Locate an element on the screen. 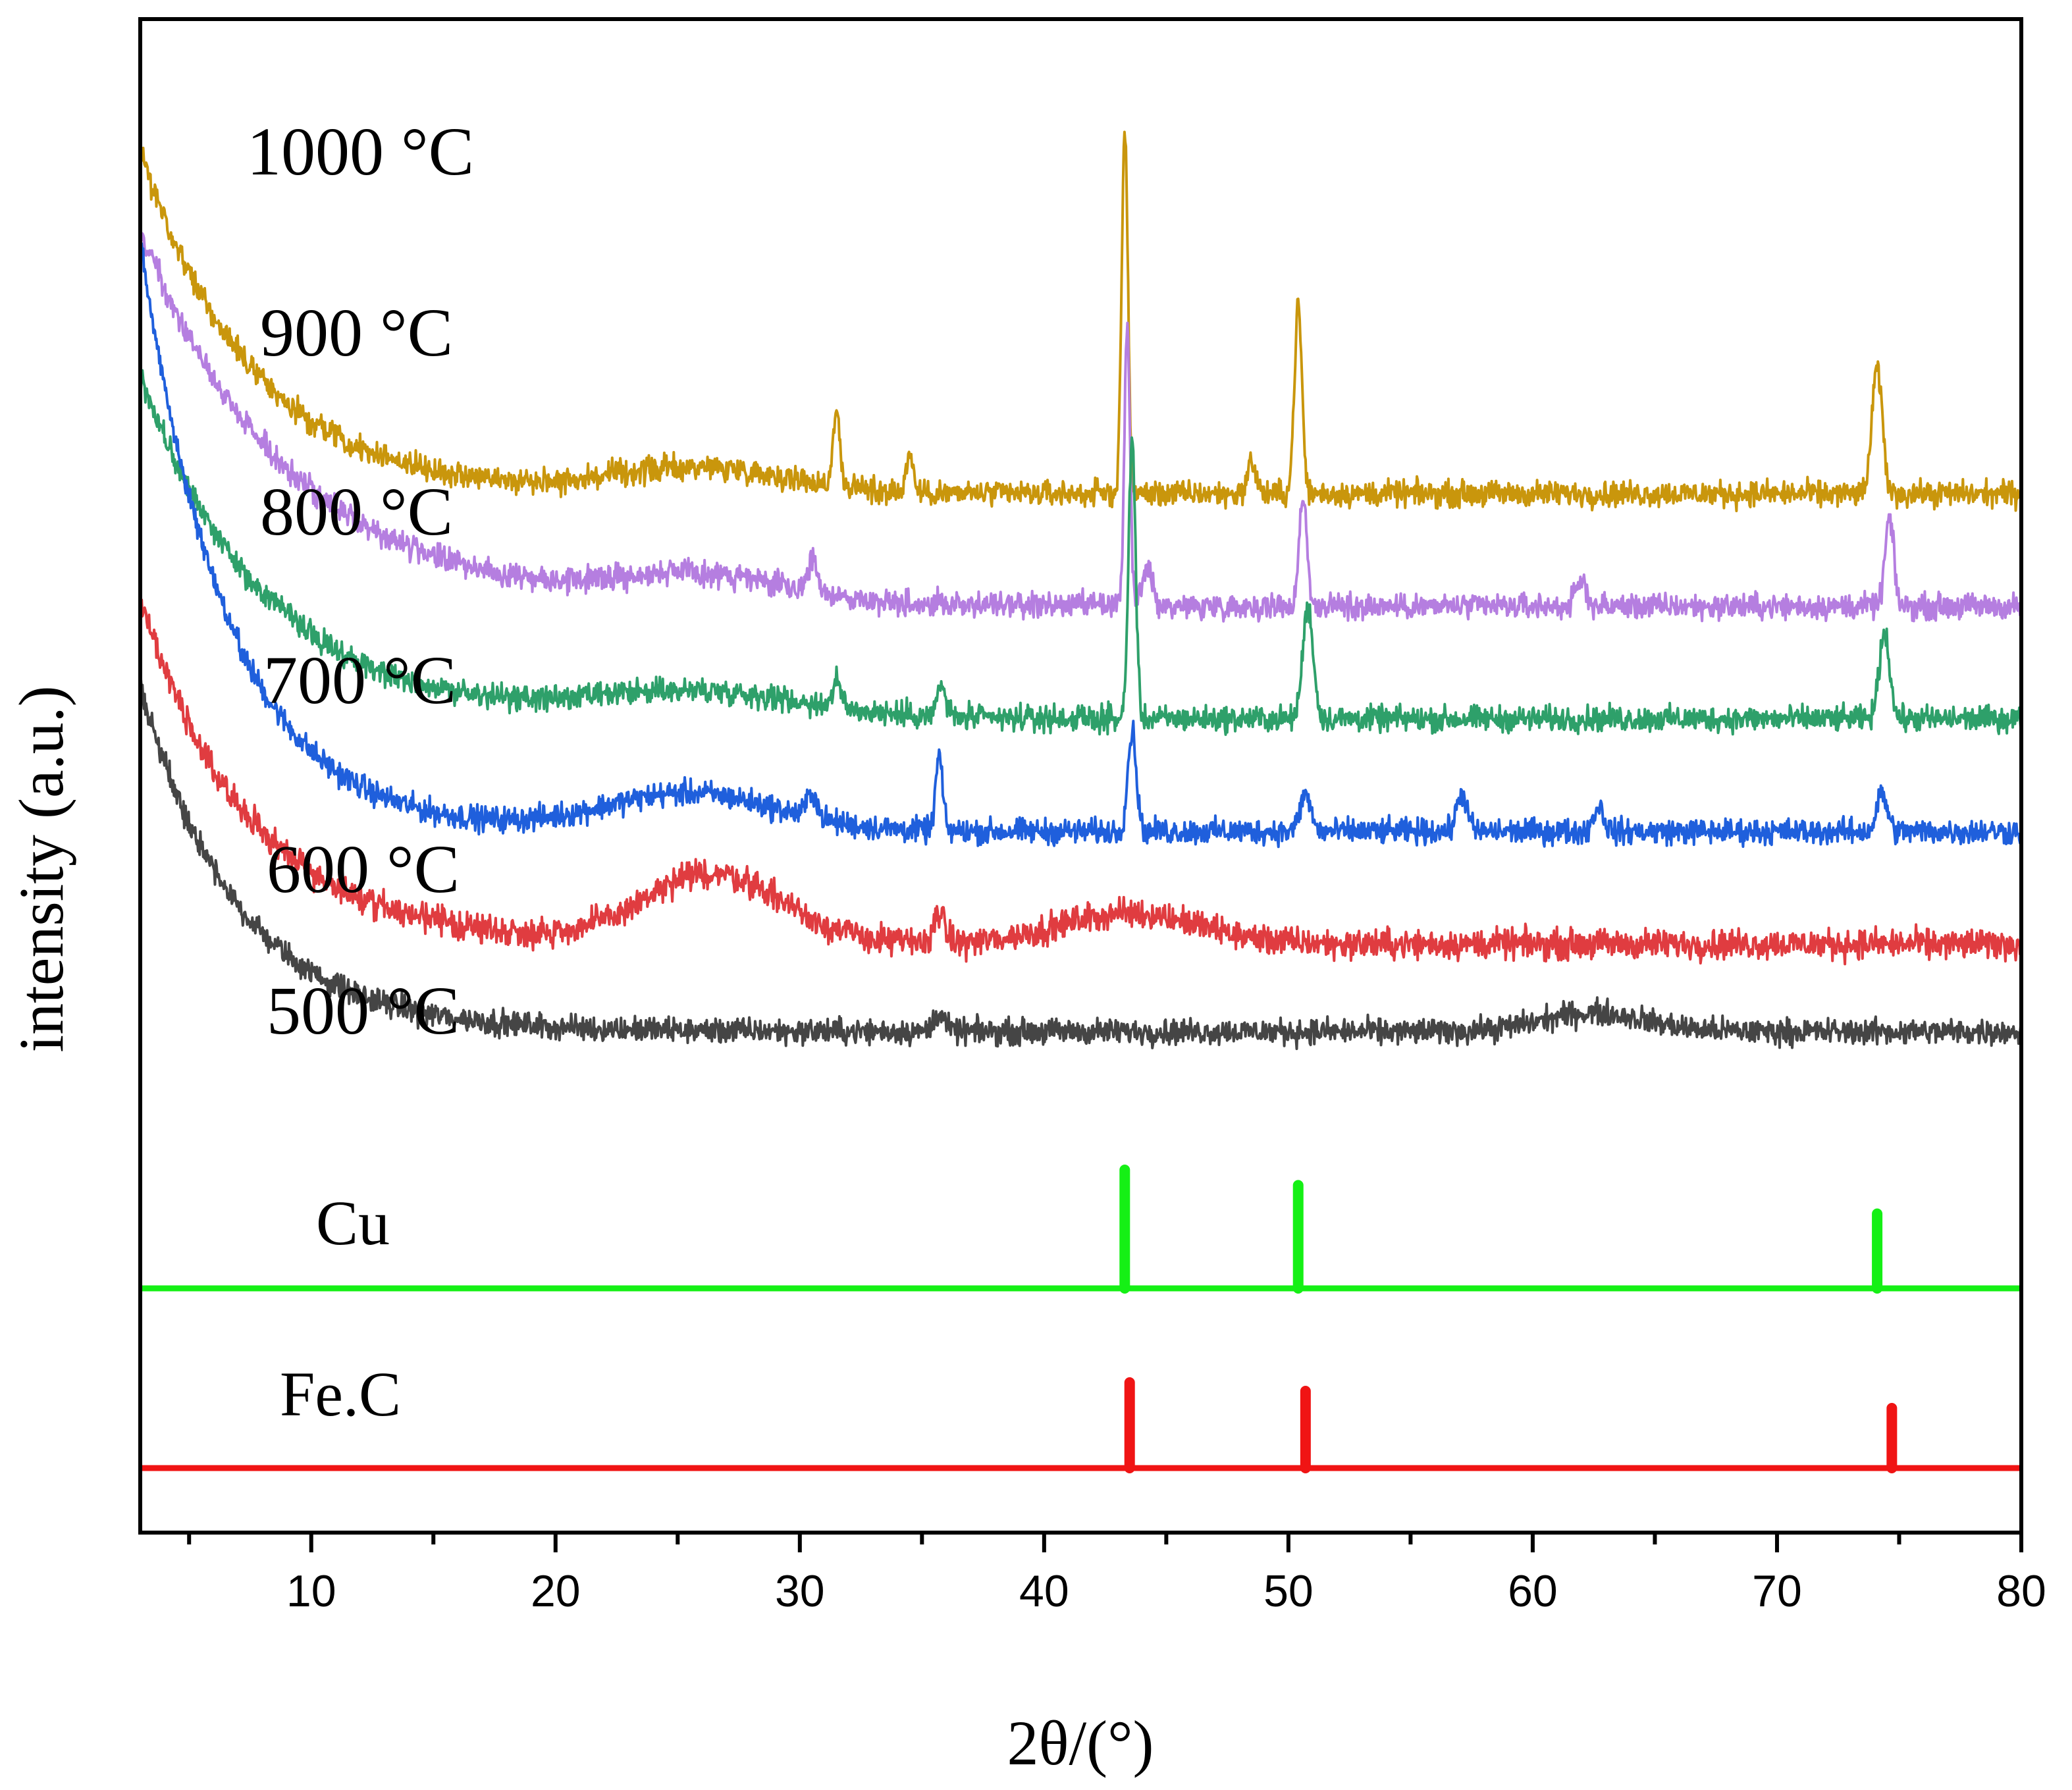  x-tick-label-80: 80 is located at coordinates (2021, 1591).